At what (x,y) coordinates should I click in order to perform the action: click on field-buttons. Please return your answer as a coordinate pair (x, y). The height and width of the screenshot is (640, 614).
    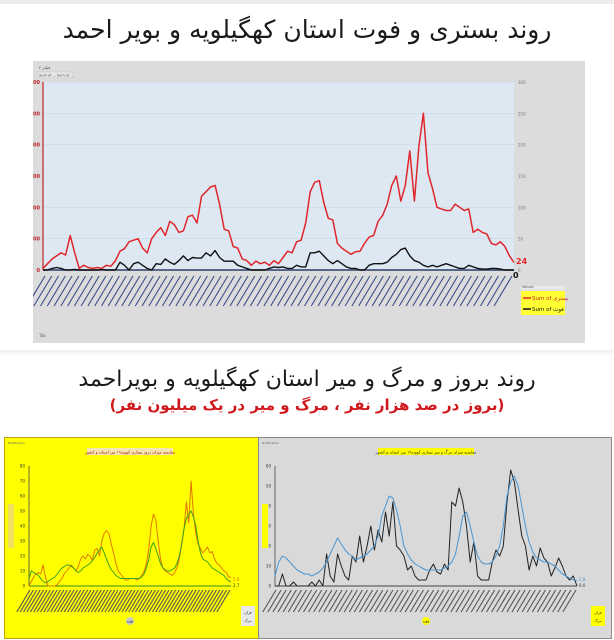
    Looking at the image, I should click on (55, 75).